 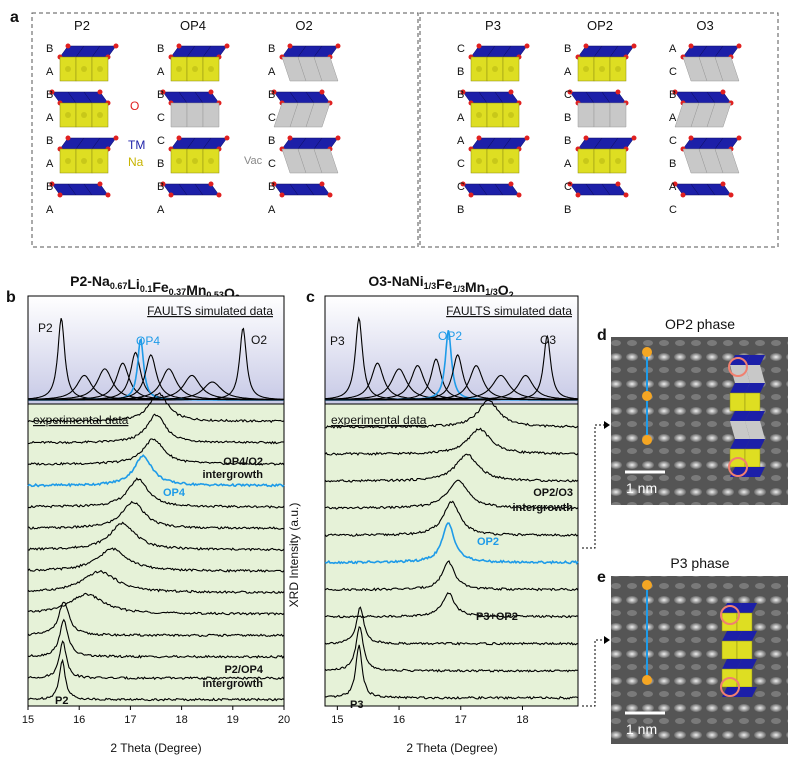 What do you see at coordinates (450, 336) in the screenshot?
I see `peak-label-op2: OP2` at bounding box center [450, 336].